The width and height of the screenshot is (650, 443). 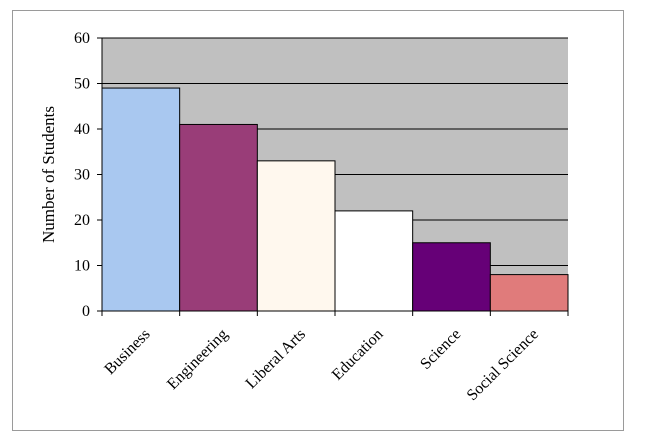 What do you see at coordinates (296, 236) in the screenshot?
I see `bar-liberal-arts` at bounding box center [296, 236].